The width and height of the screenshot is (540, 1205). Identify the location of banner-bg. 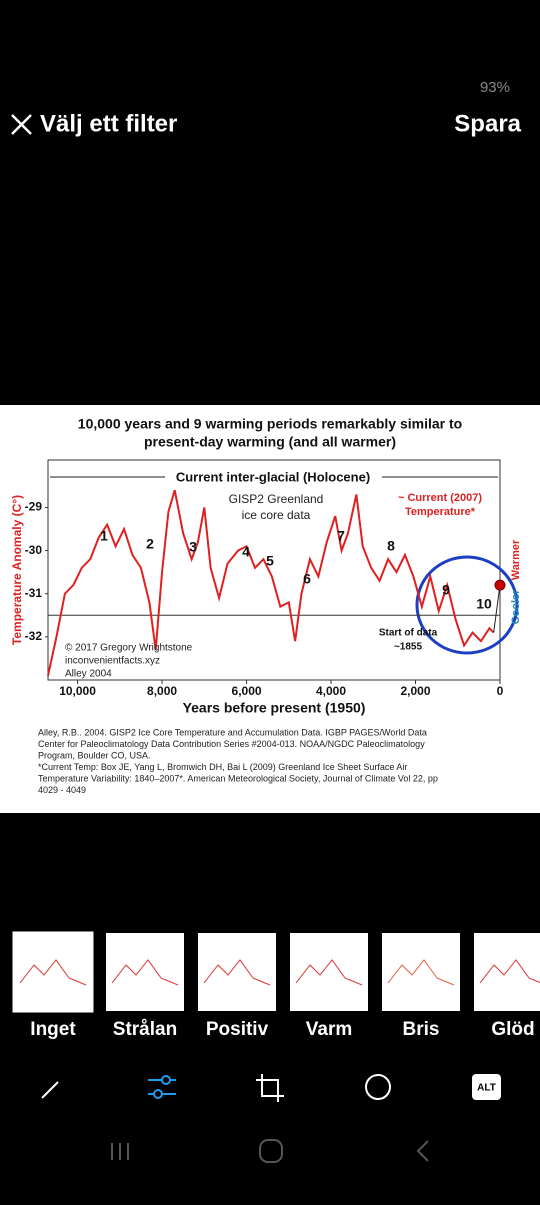
(273, 477).